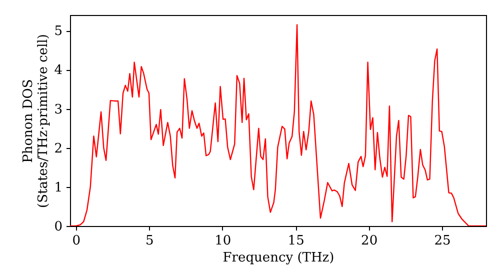  I want to click on y-tick-label: 0, so click(58, 227).